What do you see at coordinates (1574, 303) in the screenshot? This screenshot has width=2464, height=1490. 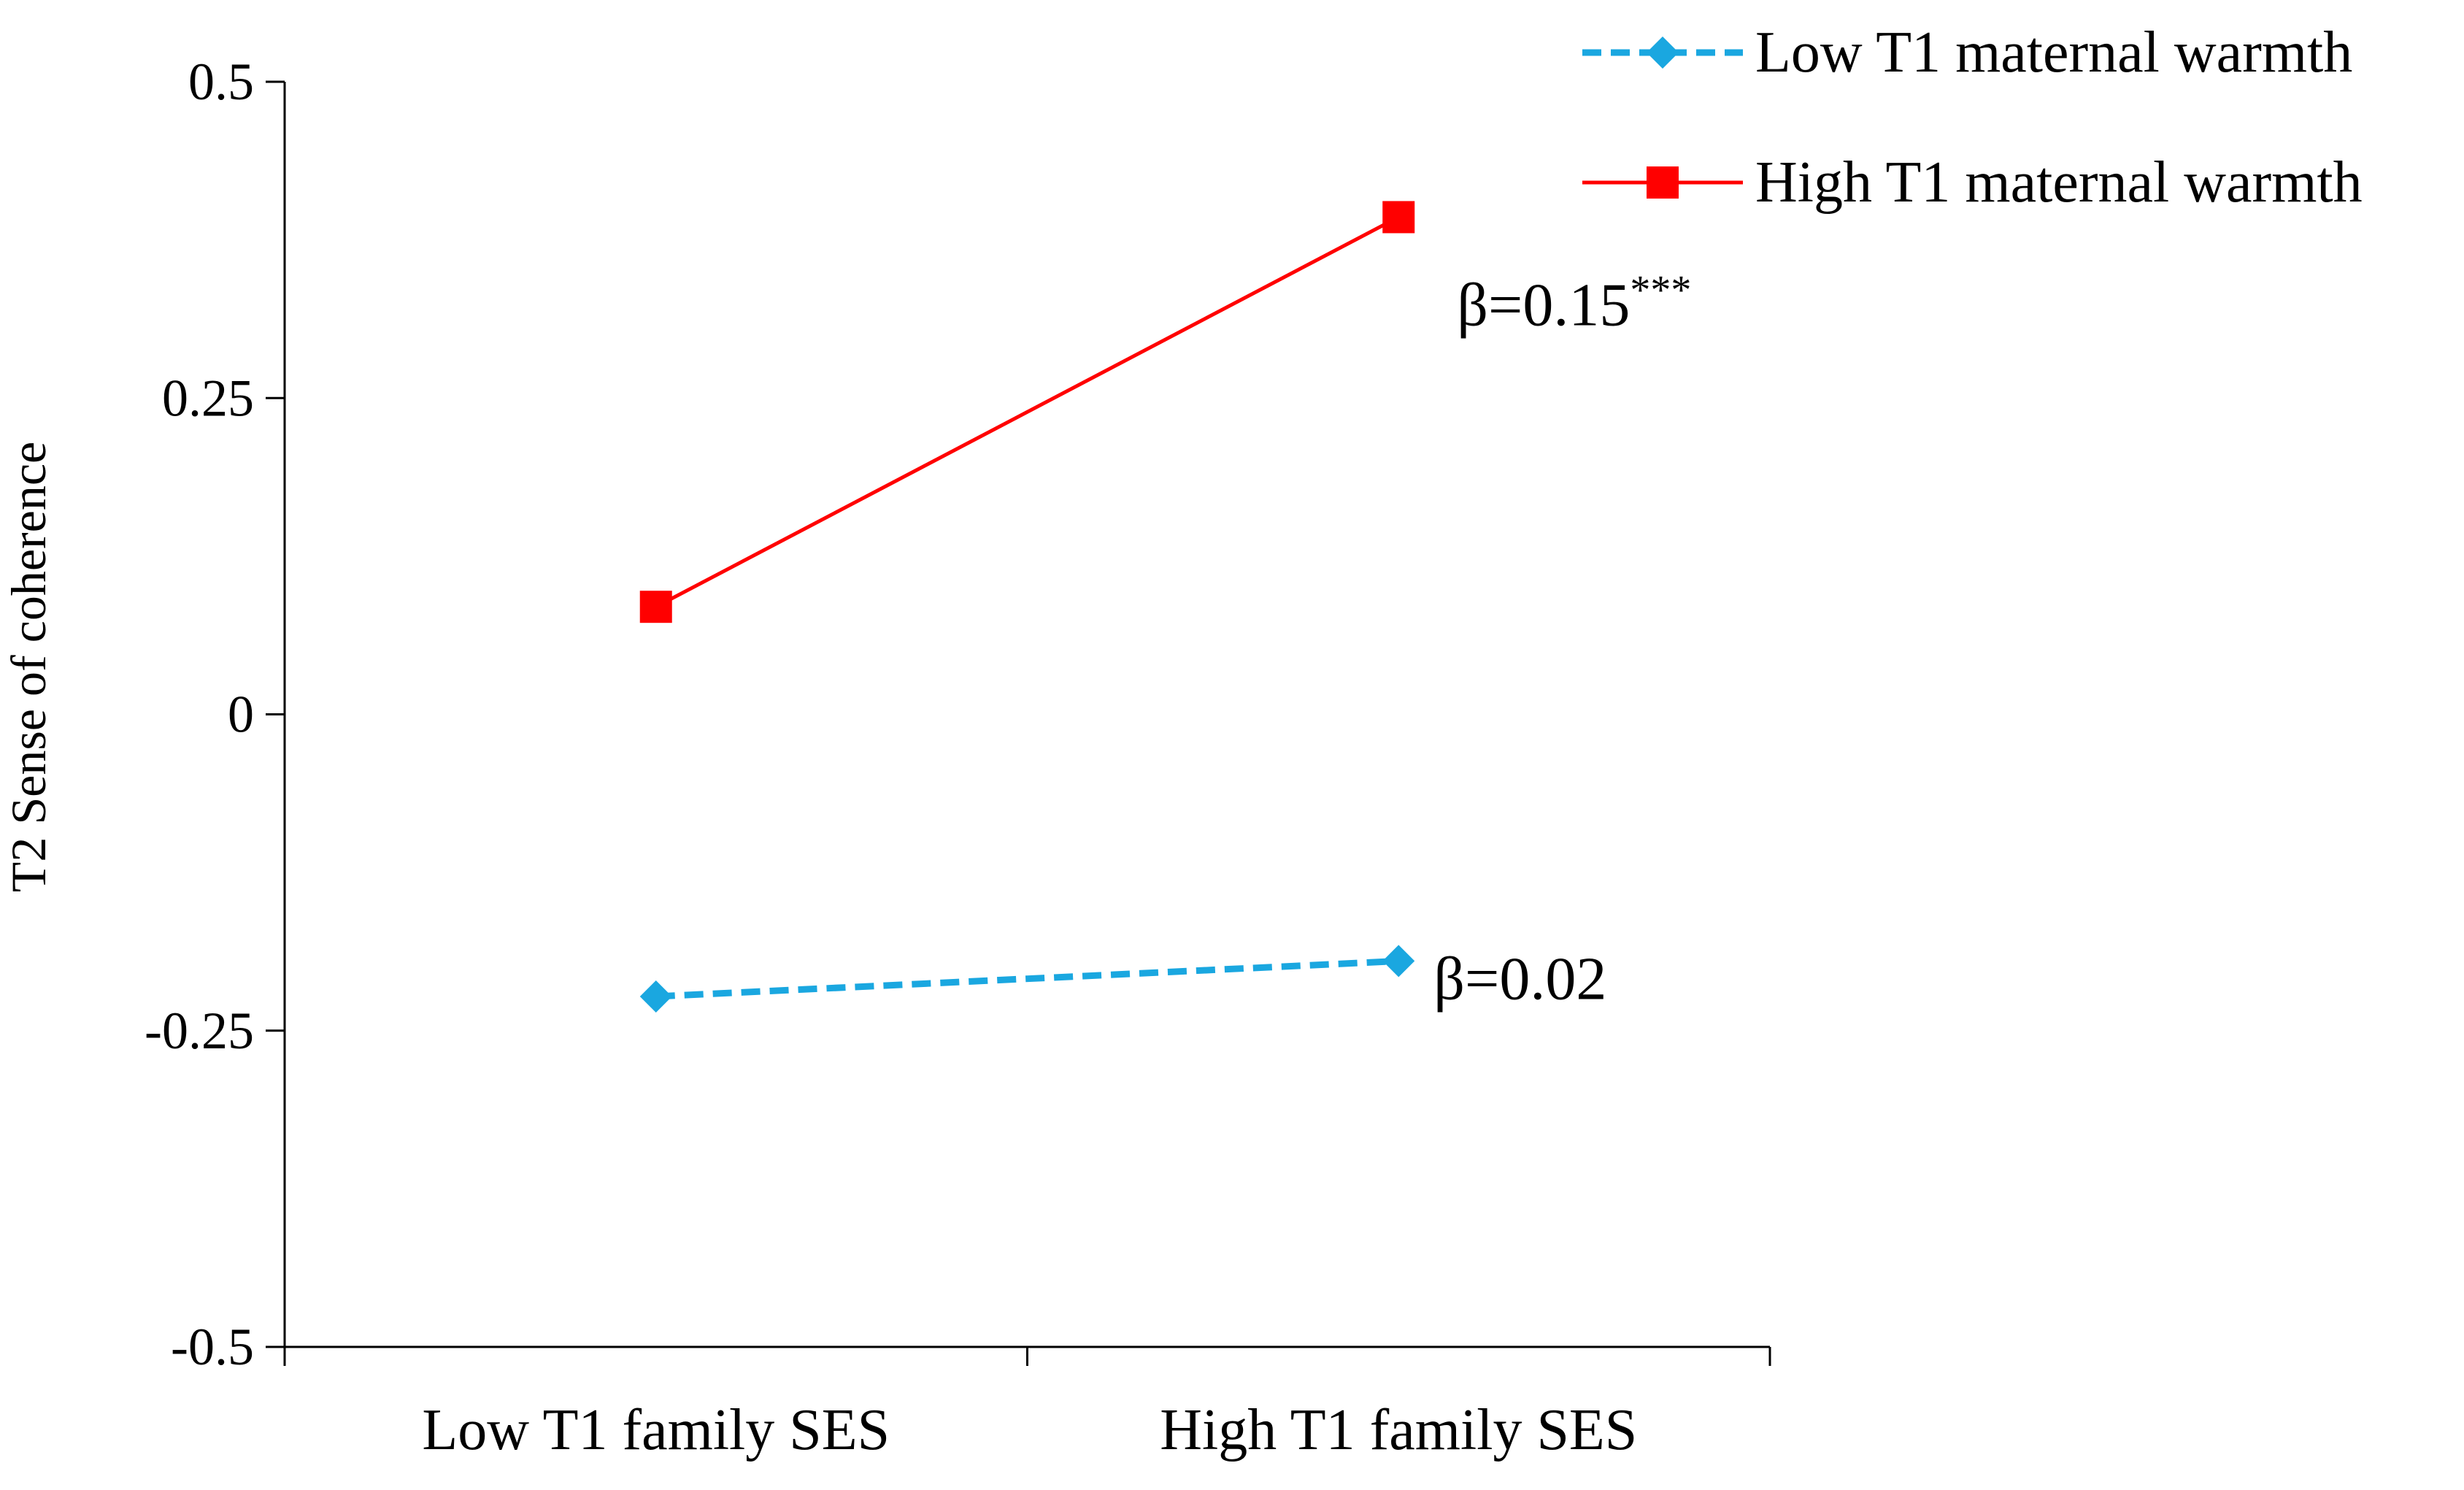 I see `beta-annotation: β=0.15***` at bounding box center [1574, 303].